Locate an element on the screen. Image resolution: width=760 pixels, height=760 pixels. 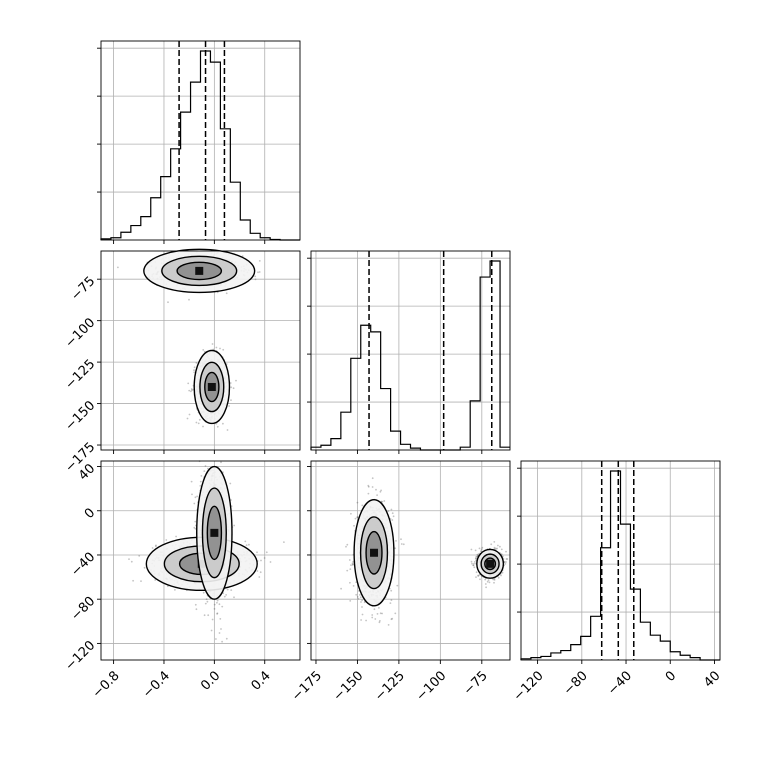
y-tick-label: −120 is located at coordinates (80, 656).